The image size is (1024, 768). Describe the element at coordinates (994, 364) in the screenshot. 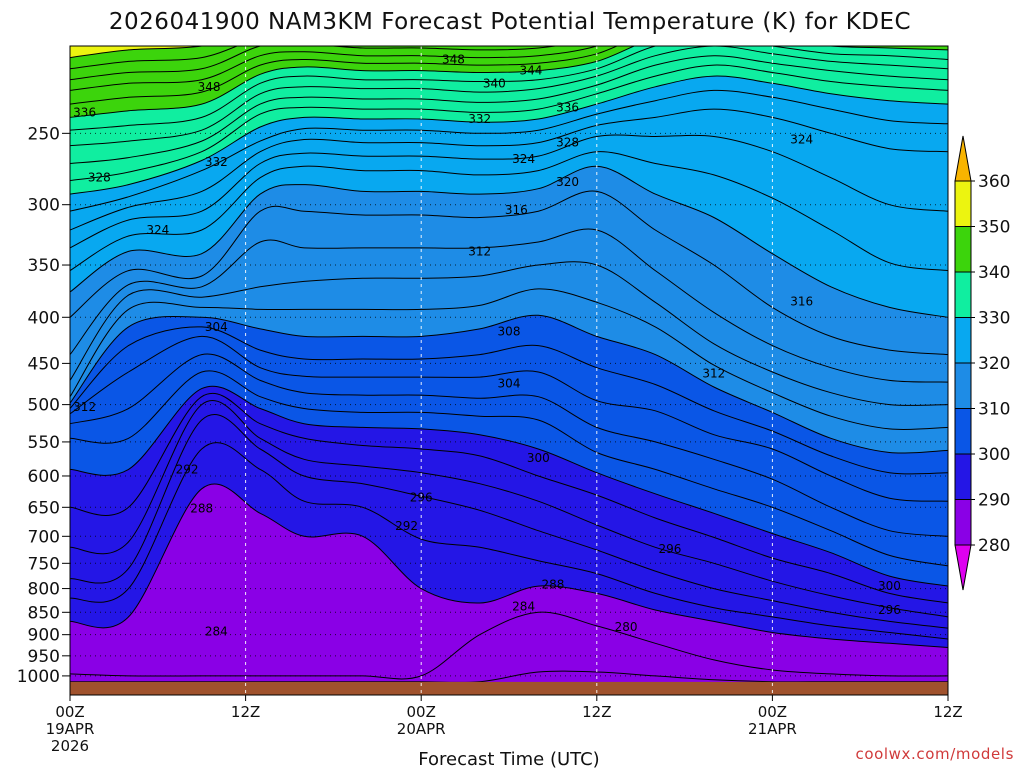

I see `colorbar-label: 320` at that location.